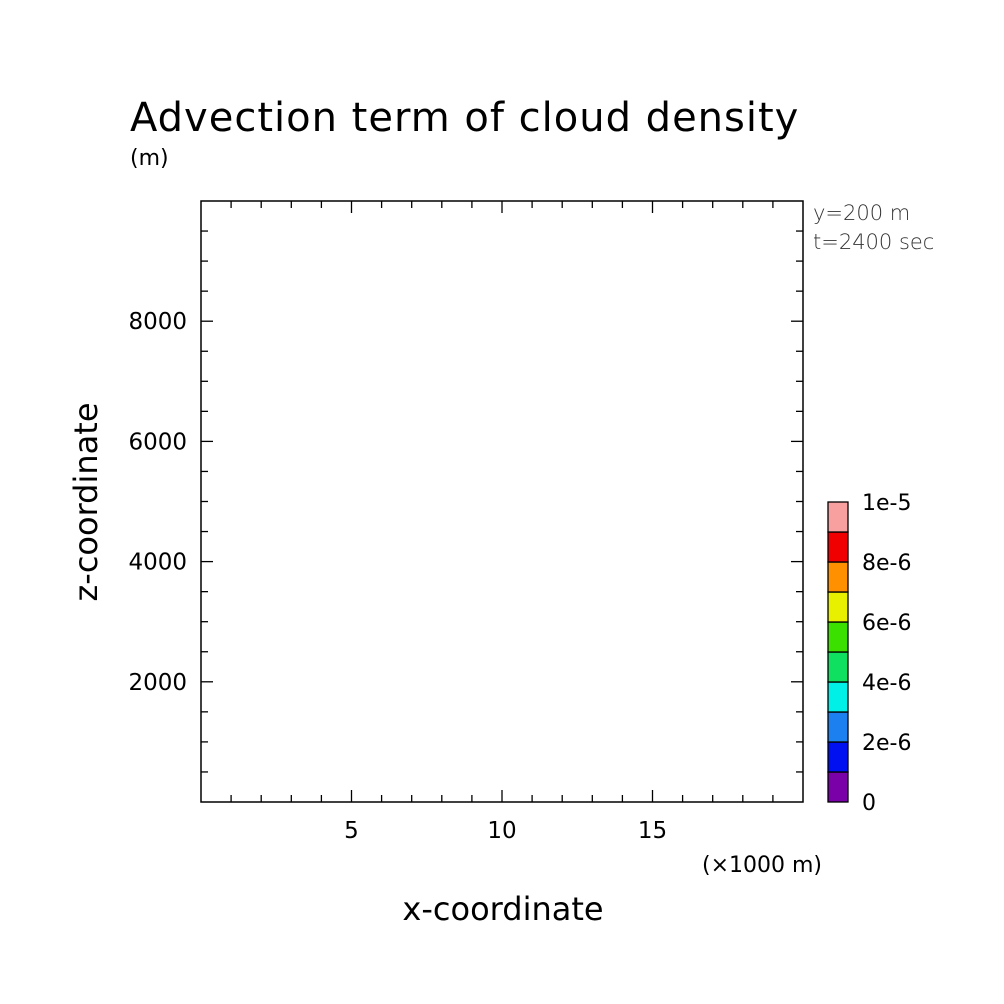 Image resolution: width=1004 pixels, height=1004 pixels. I want to click on chart-subtitle: (m), so click(149, 158).